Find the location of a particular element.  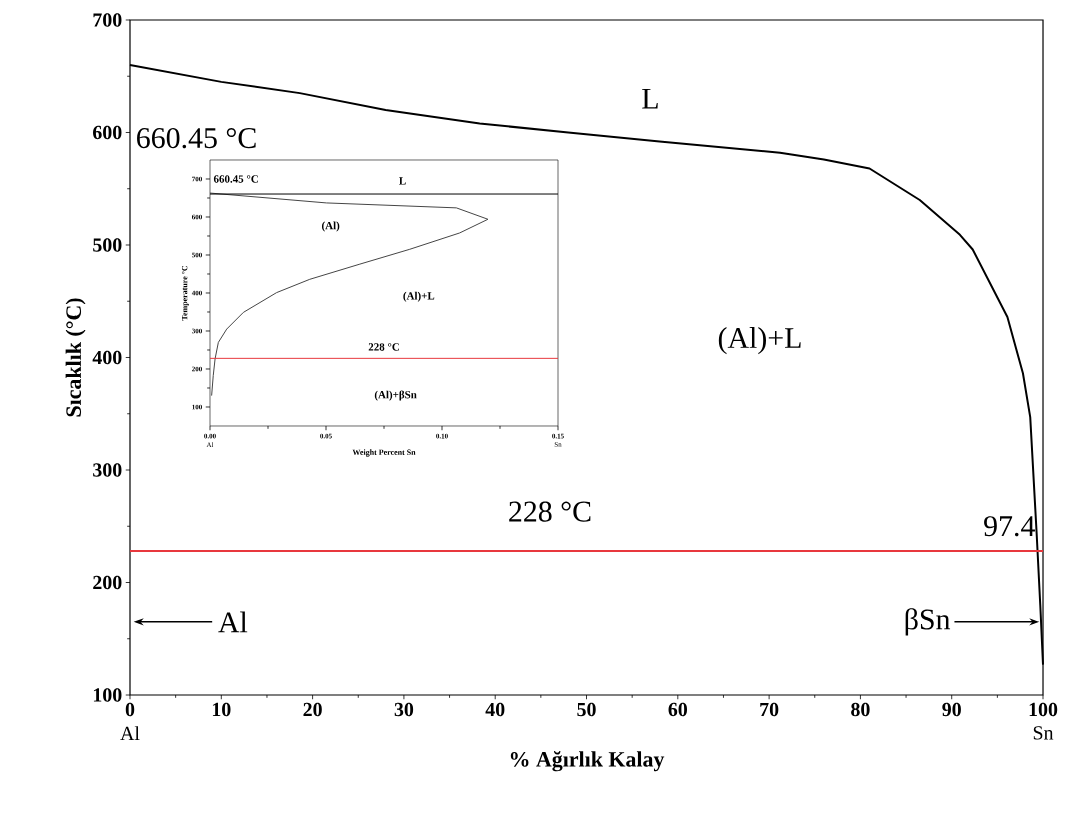

x-tick-label: 40 is located at coordinates (495, 709).